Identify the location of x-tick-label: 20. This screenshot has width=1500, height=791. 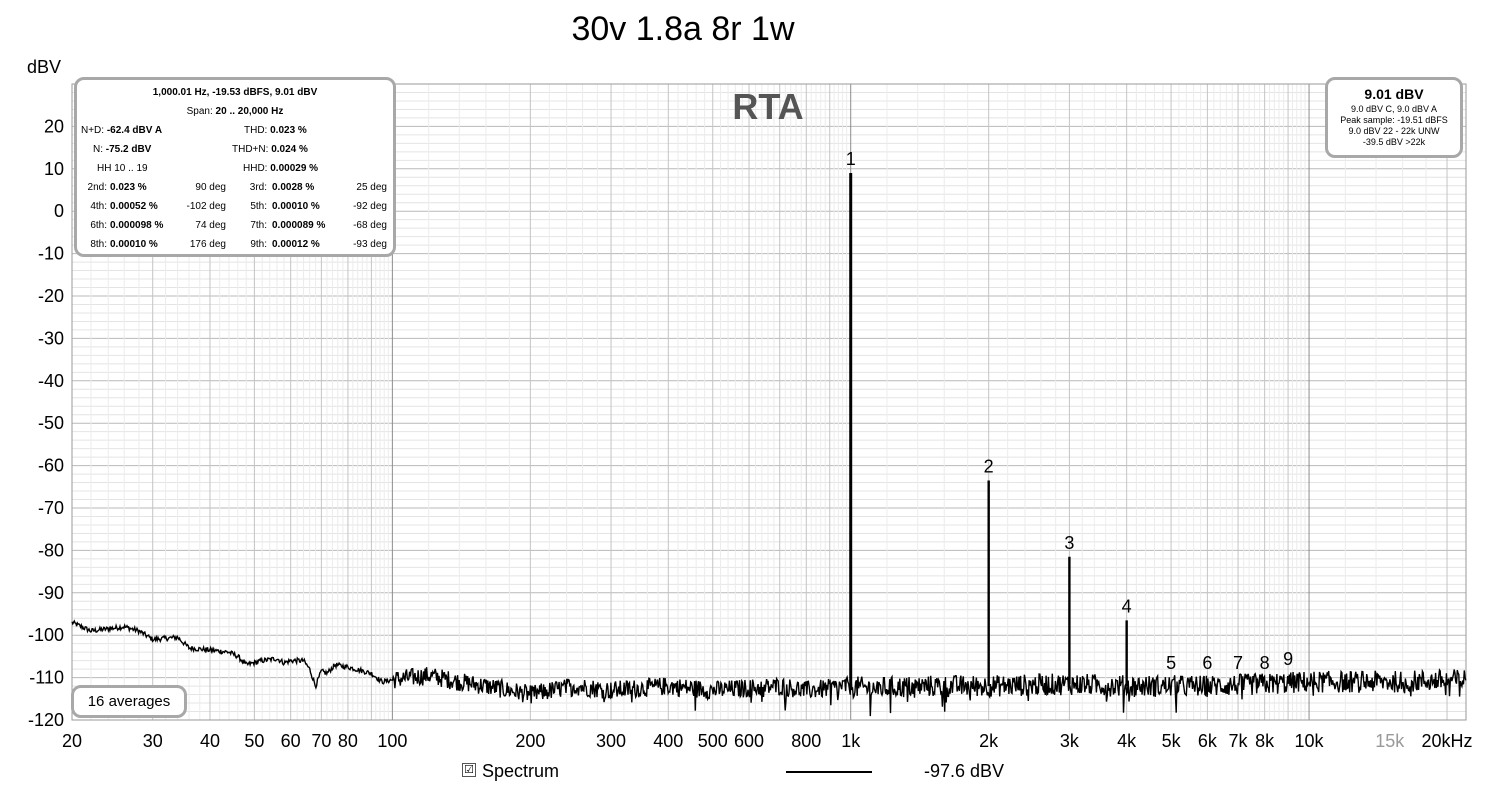
(72, 741).